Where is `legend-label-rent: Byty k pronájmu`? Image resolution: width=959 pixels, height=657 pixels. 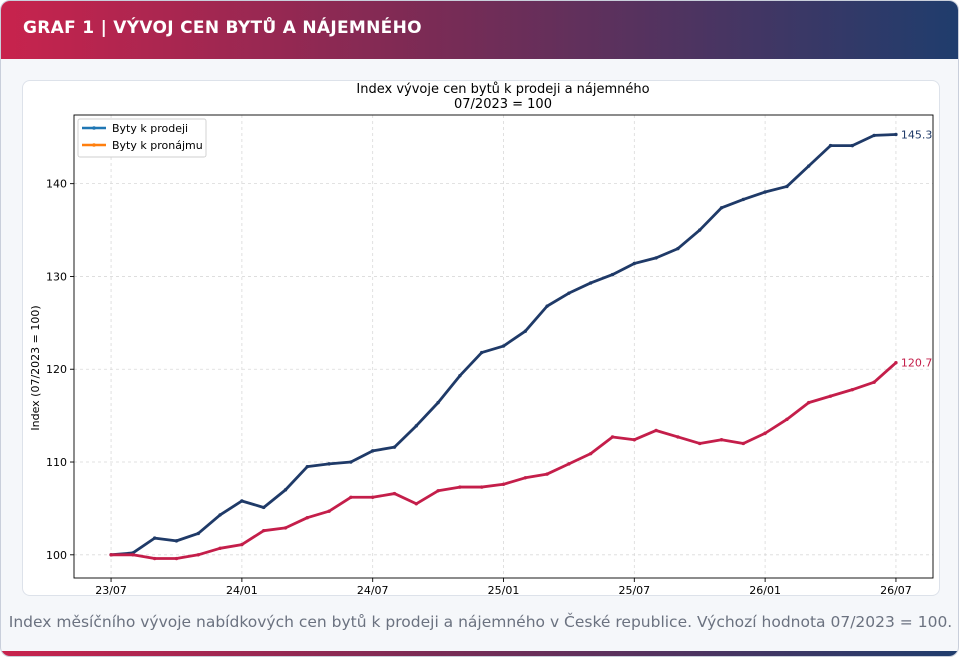
legend-label-rent: Byty k pronájmu is located at coordinates (157, 145).